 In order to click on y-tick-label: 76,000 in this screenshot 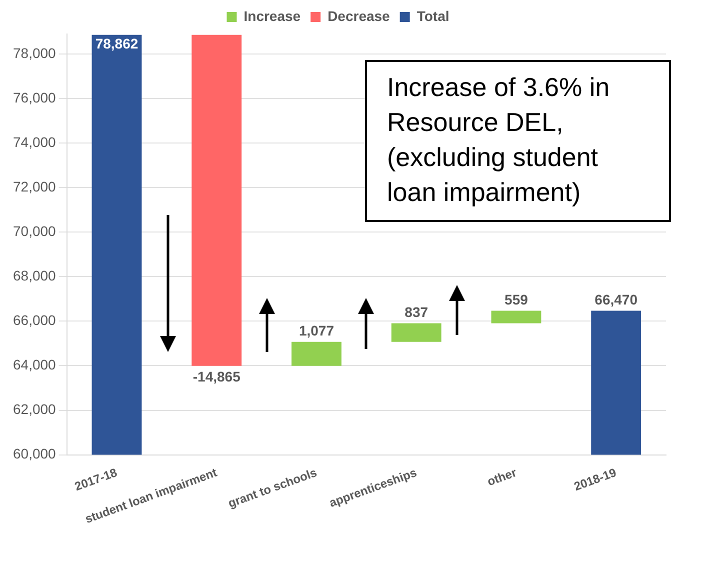, I will do `click(34, 97)`.